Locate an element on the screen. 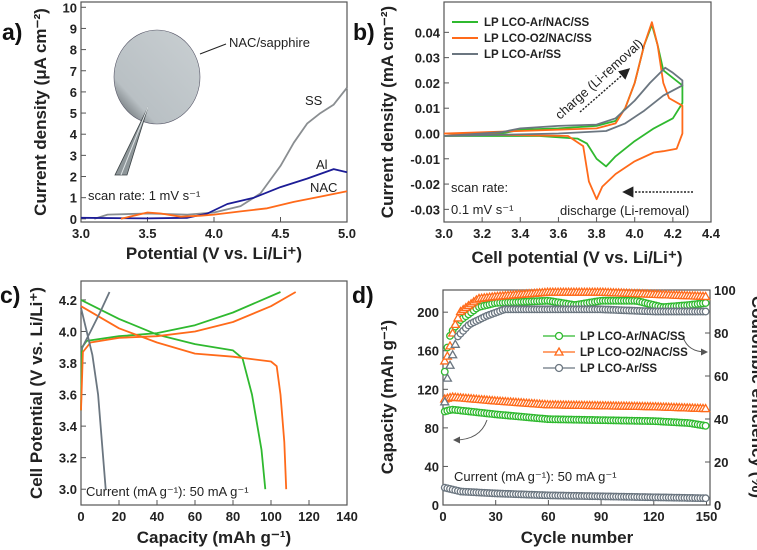 This screenshot has height=550, width=757. x-tick-label: 140 is located at coordinates (347, 516).